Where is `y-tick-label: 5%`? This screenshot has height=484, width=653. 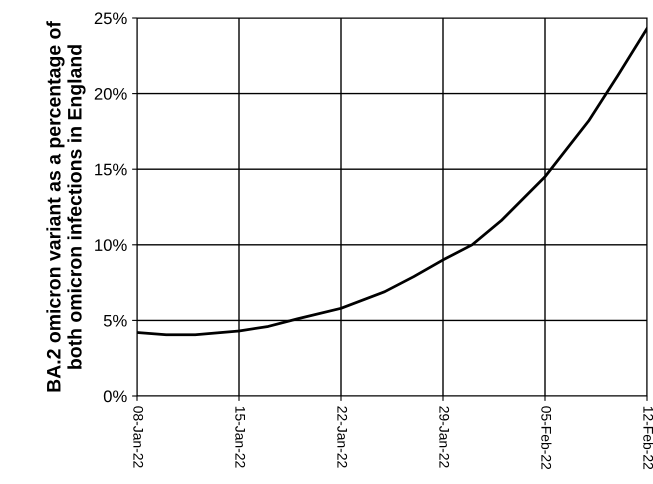 y-tick-label: 5% is located at coordinates (115, 320).